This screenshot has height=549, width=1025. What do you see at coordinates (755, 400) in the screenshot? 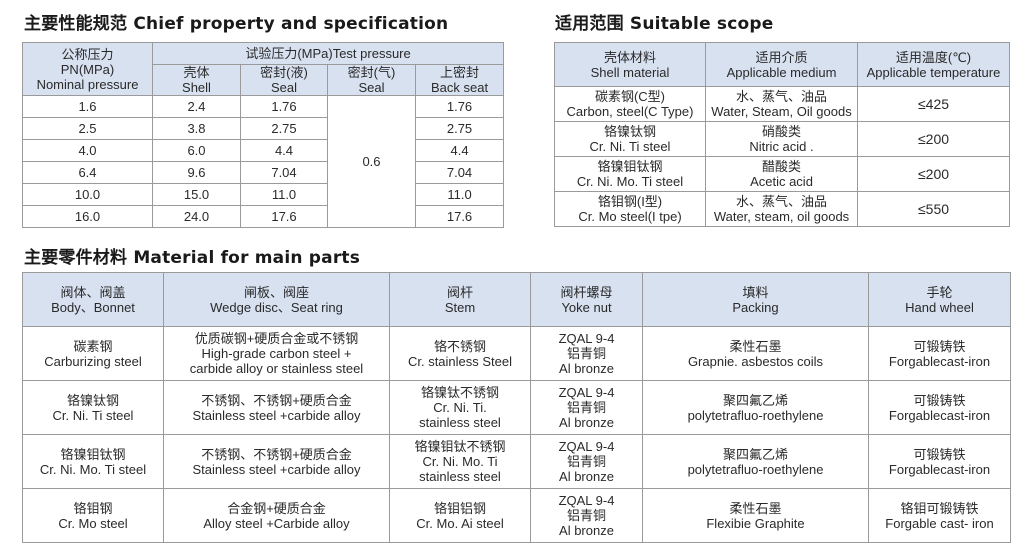
I see `cell-line: 聚四氟乙烯` at bounding box center [755, 400].